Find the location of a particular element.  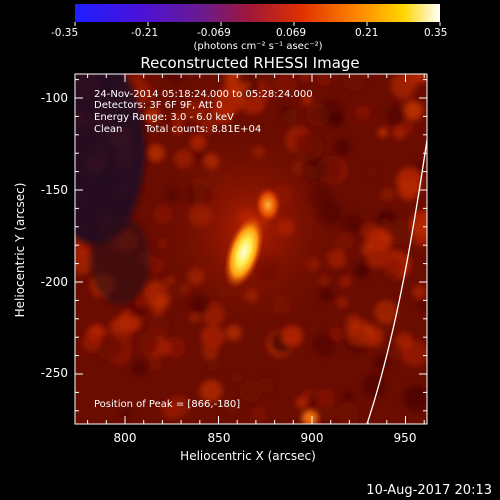

colorbar-units: (photons cm⁻² s⁻¹ asec⁻²) is located at coordinates (257, 46).